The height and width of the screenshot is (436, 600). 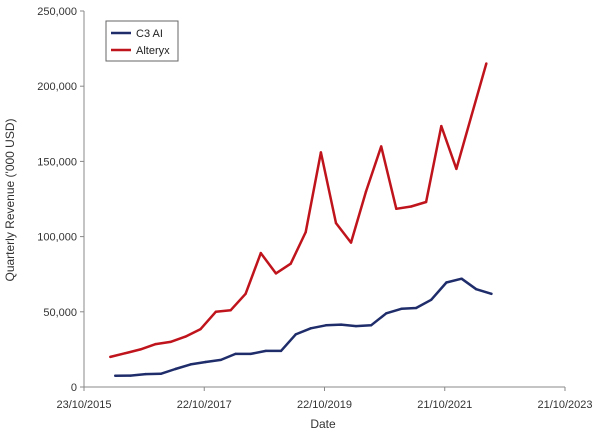 What do you see at coordinates (57, 87) in the screenshot?
I see `y-tick-label: 200,000` at bounding box center [57, 87].